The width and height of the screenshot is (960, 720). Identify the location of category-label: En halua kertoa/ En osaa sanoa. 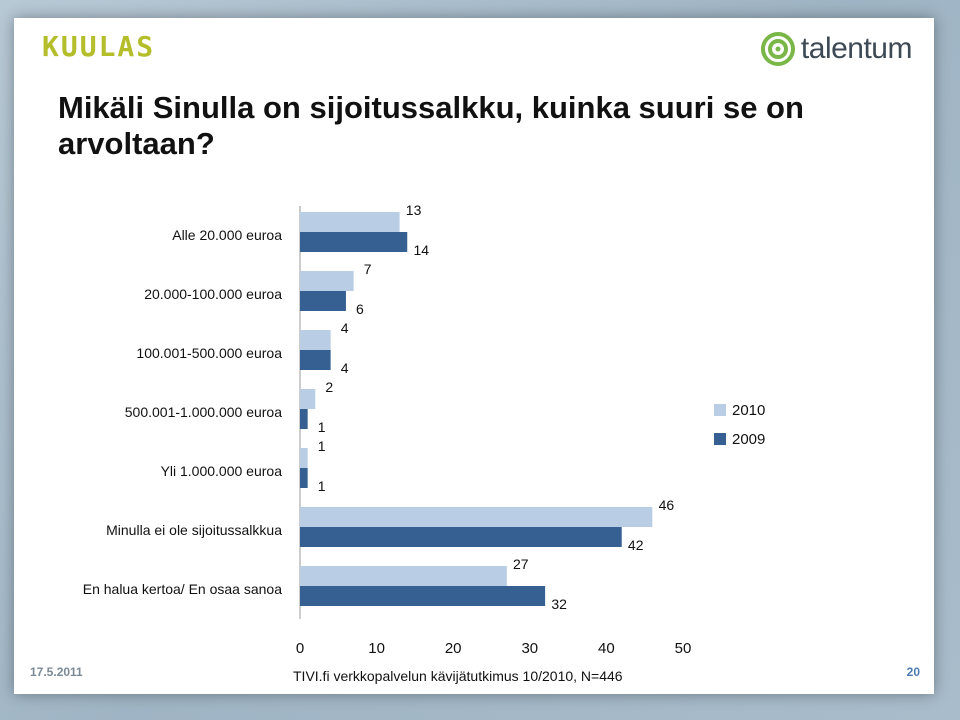
(182, 589).